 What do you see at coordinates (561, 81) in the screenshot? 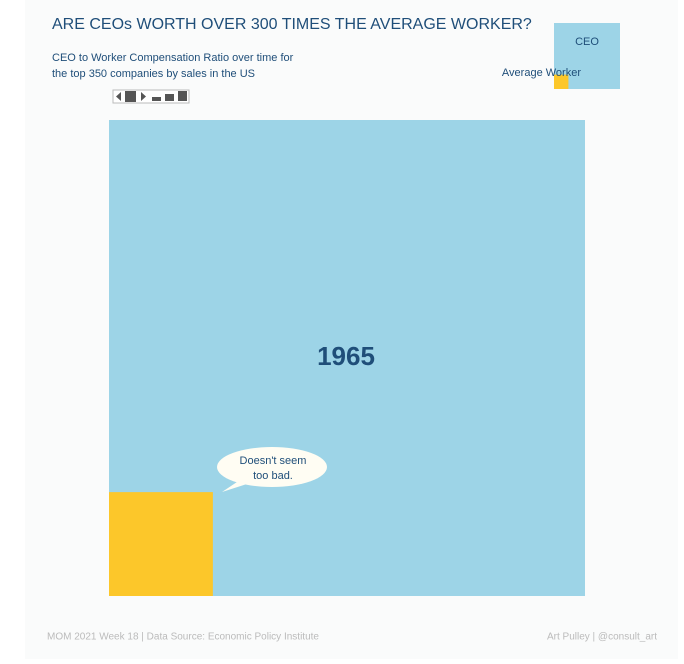
I see `legend-swatch` at bounding box center [561, 81].